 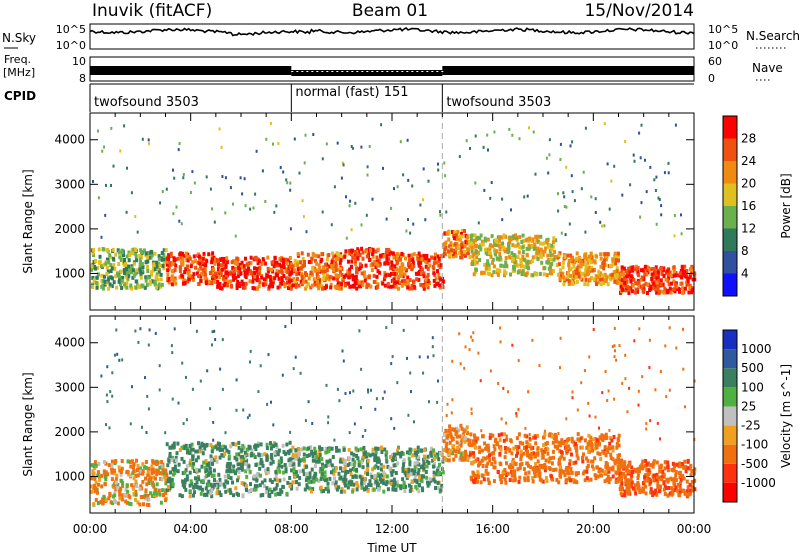 What do you see at coordinates (730, 195) in the screenshot?
I see `colorbar-swatch` at bounding box center [730, 195].